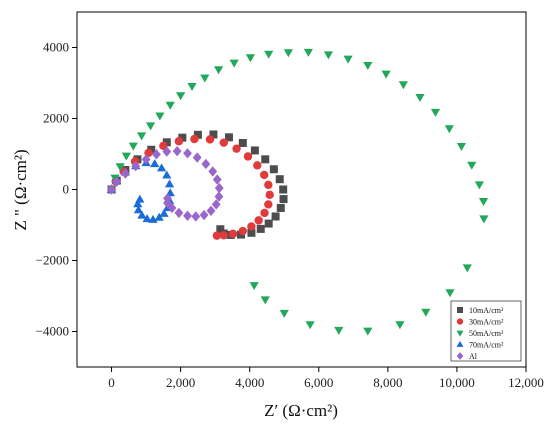 The width and height of the screenshot is (550, 433). Describe the element at coordinates (318, 382) in the screenshot. I see `x-tick-label: 6,000` at that location.